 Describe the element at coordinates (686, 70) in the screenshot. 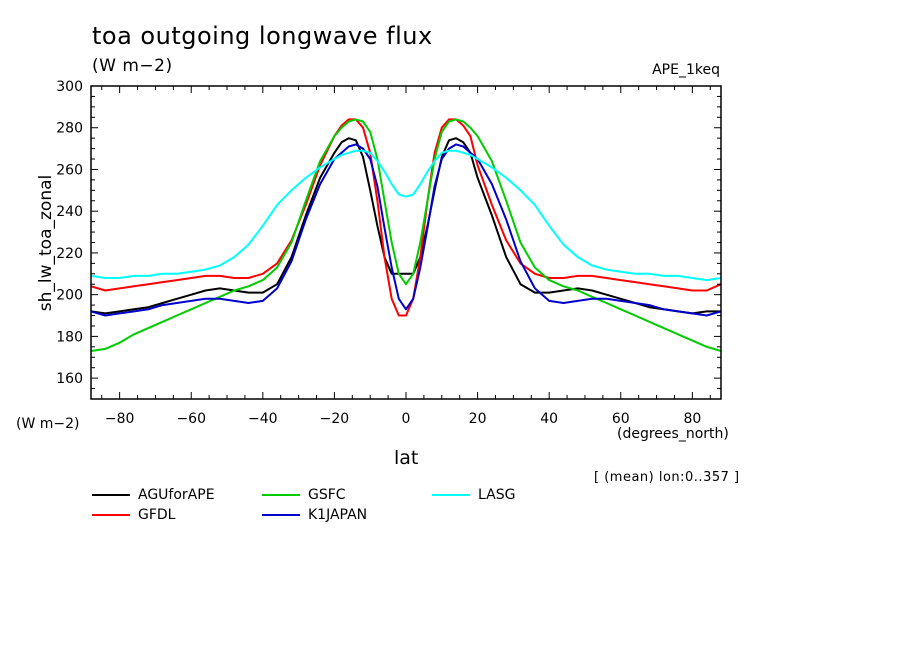

I see `experiment-label: APE_1keq` at that location.